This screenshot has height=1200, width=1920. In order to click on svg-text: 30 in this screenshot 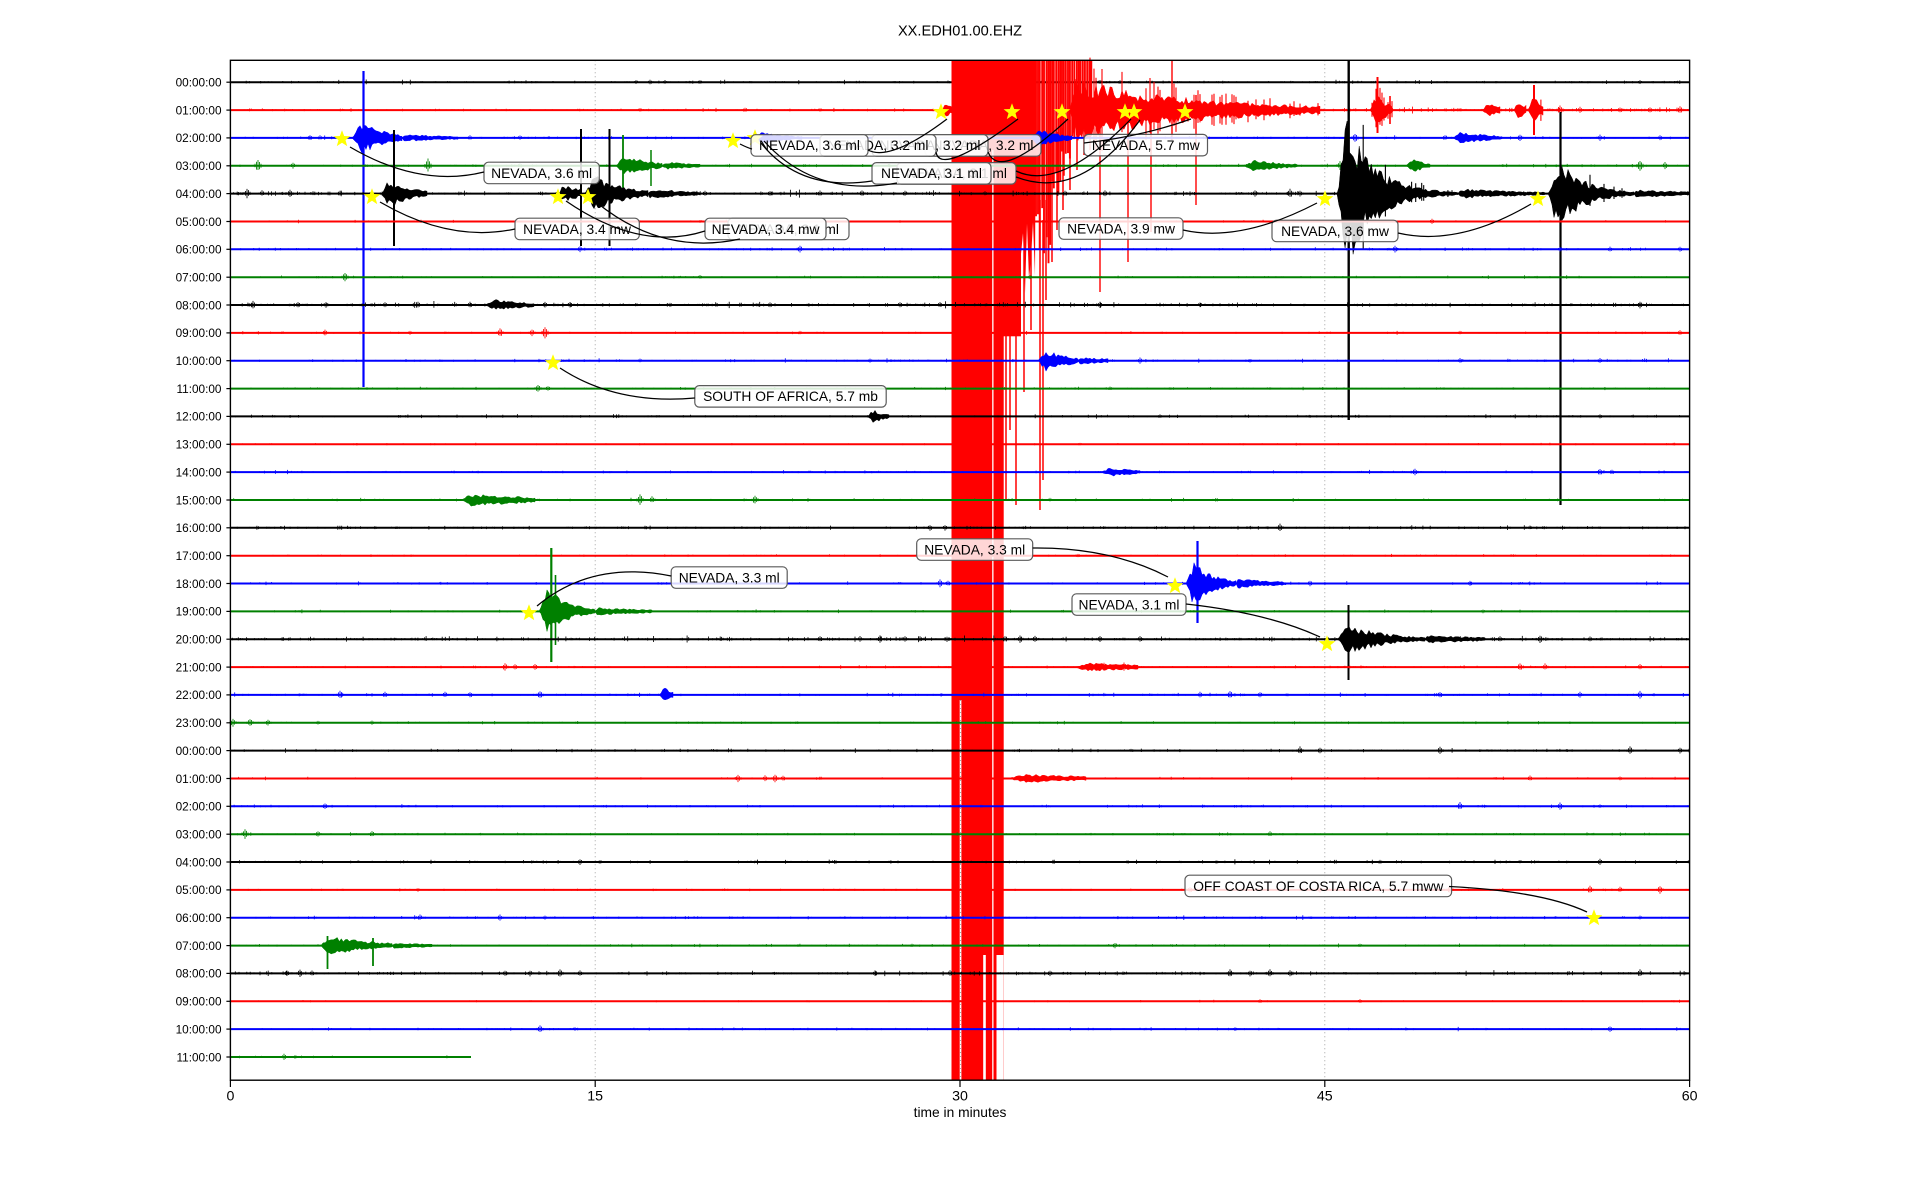, I will do `click(960, 1097)`.